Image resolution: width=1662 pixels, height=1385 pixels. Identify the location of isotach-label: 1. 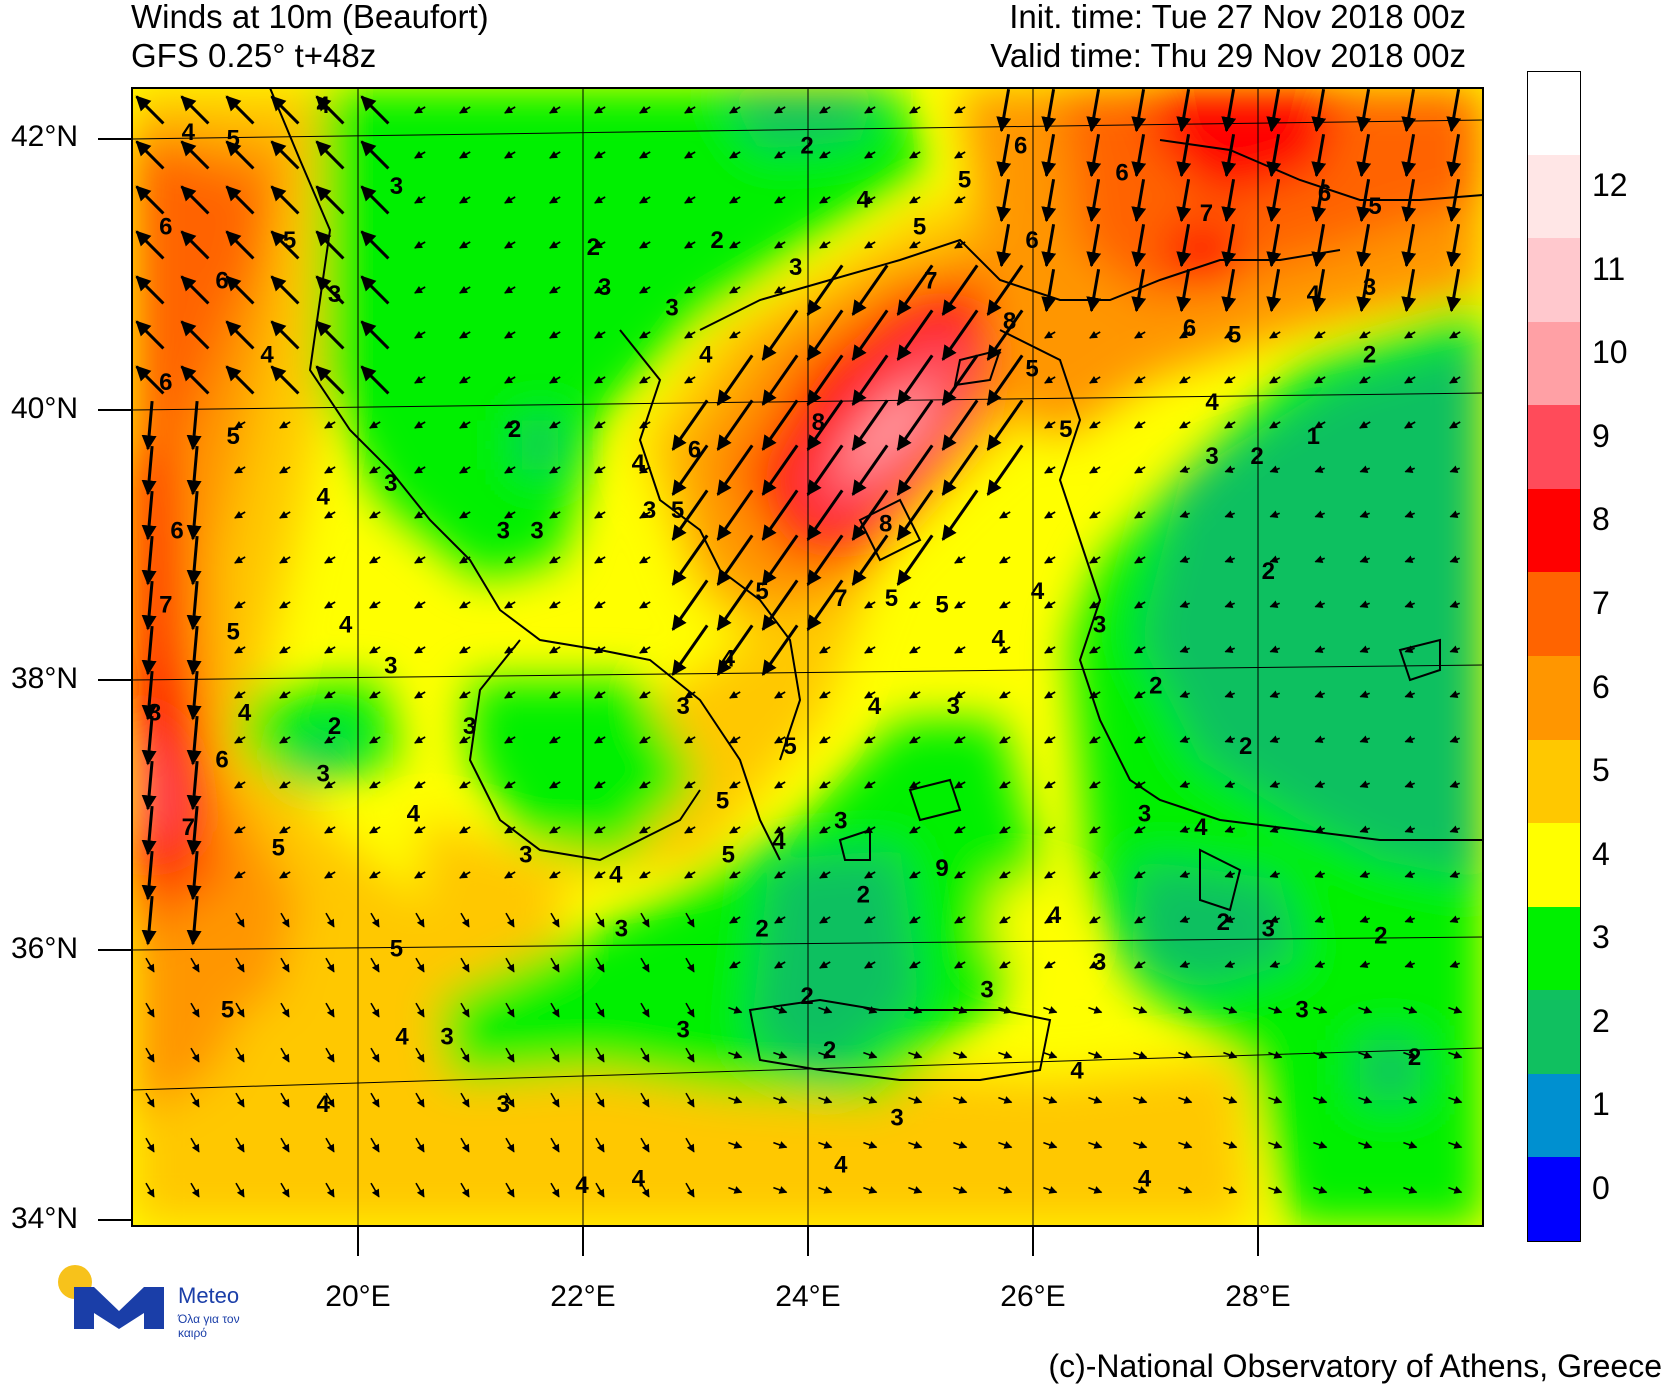
(1313, 436).